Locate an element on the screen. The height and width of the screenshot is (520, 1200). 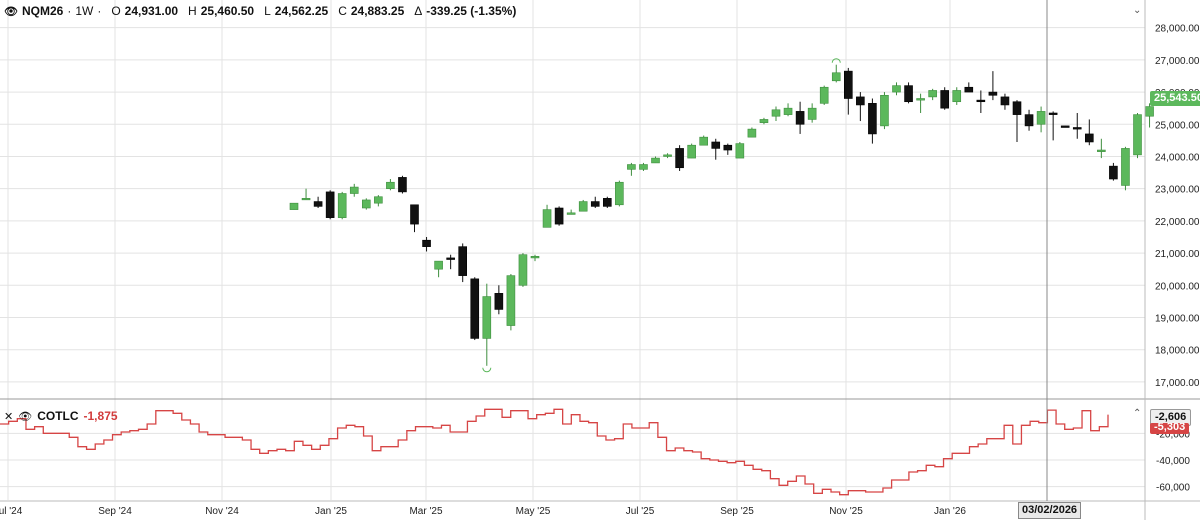
cot-tick-label: -60,000 is located at coordinates (1173, 488).